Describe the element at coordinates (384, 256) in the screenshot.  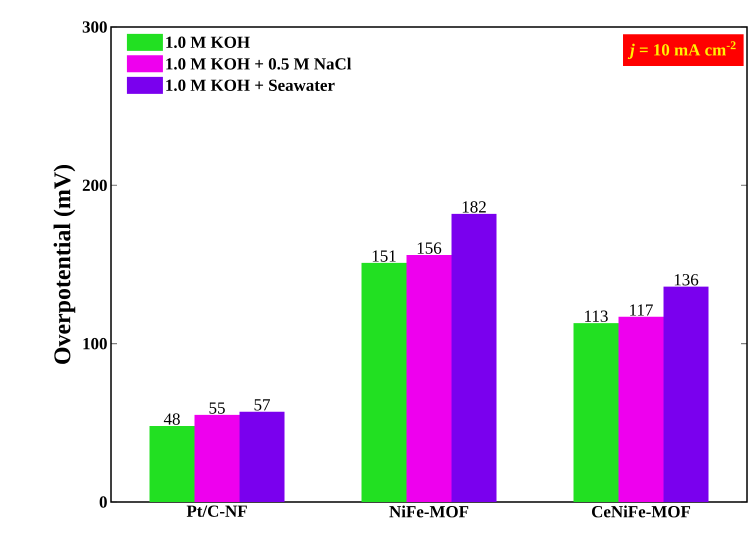
I see `data-label: 151` at that location.